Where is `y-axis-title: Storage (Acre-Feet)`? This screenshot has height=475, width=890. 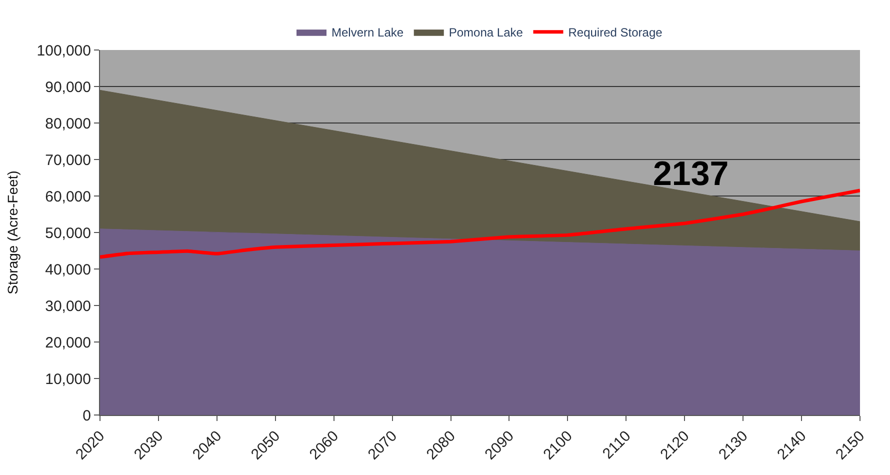
y-axis-title: Storage (Acre-Feet) is located at coordinates (12, 232).